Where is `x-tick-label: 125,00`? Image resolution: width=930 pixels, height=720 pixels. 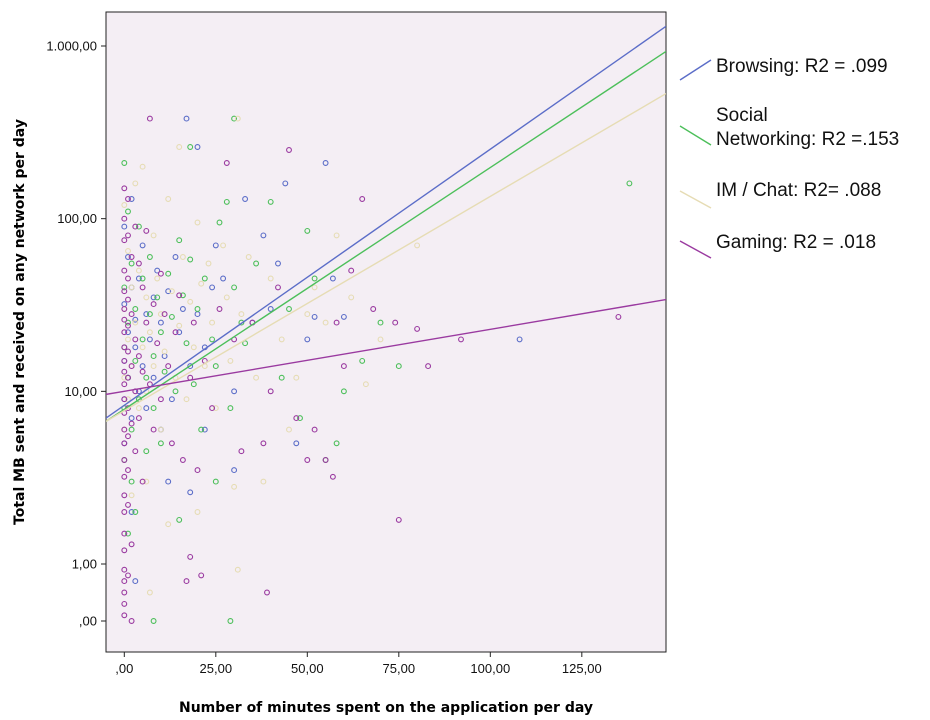 x-tick-label: 125,00 is located at coordinates (582, 668).